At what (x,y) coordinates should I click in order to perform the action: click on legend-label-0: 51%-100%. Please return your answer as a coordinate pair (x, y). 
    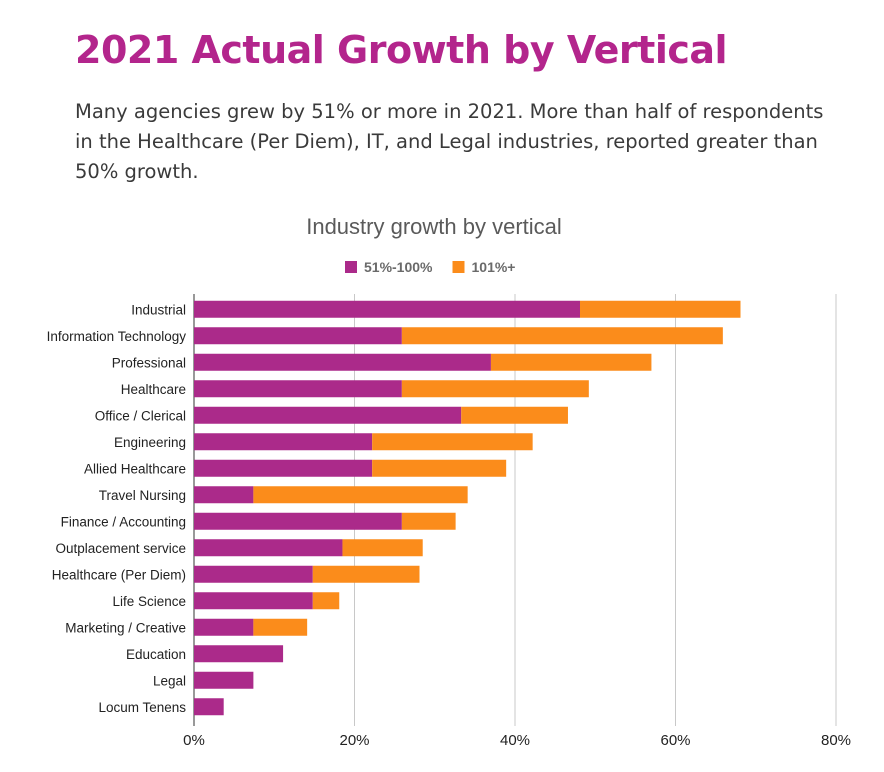
    Looking at the image, I should click on (398, 267).